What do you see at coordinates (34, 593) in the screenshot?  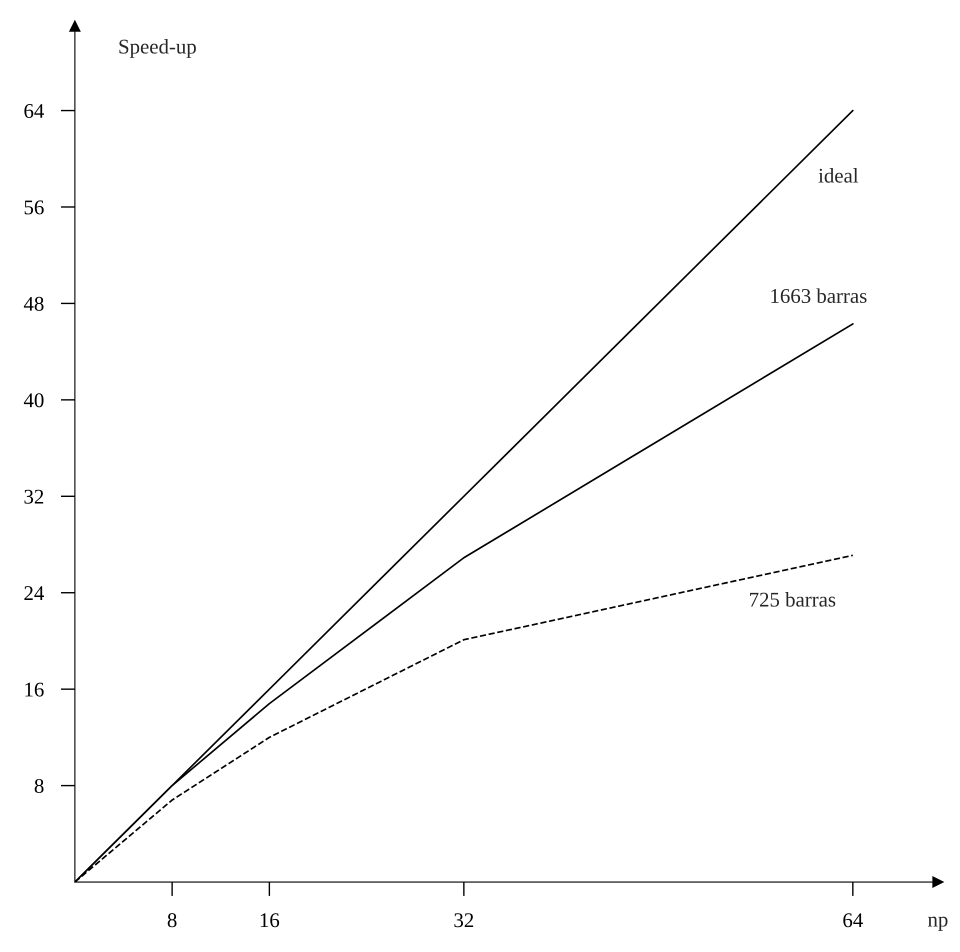 I see `y-tick-label: 24` at bounding box center [34, 593].